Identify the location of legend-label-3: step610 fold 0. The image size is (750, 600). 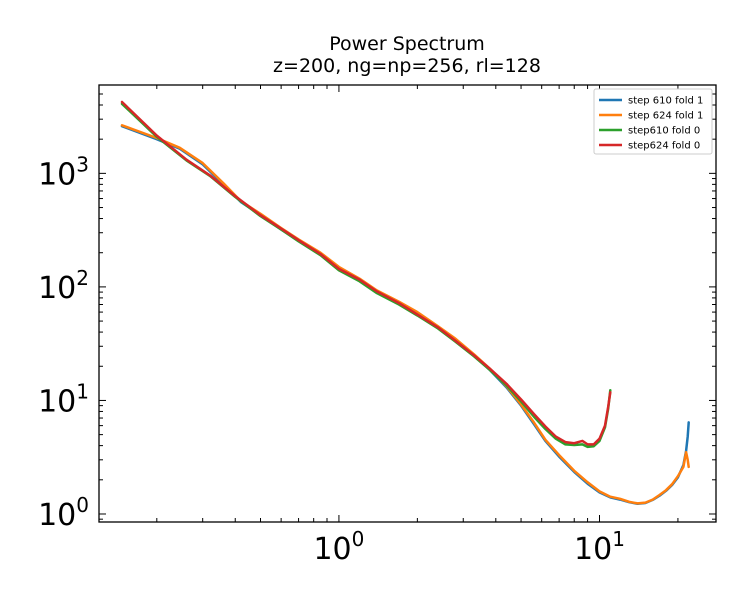
(664, 131).